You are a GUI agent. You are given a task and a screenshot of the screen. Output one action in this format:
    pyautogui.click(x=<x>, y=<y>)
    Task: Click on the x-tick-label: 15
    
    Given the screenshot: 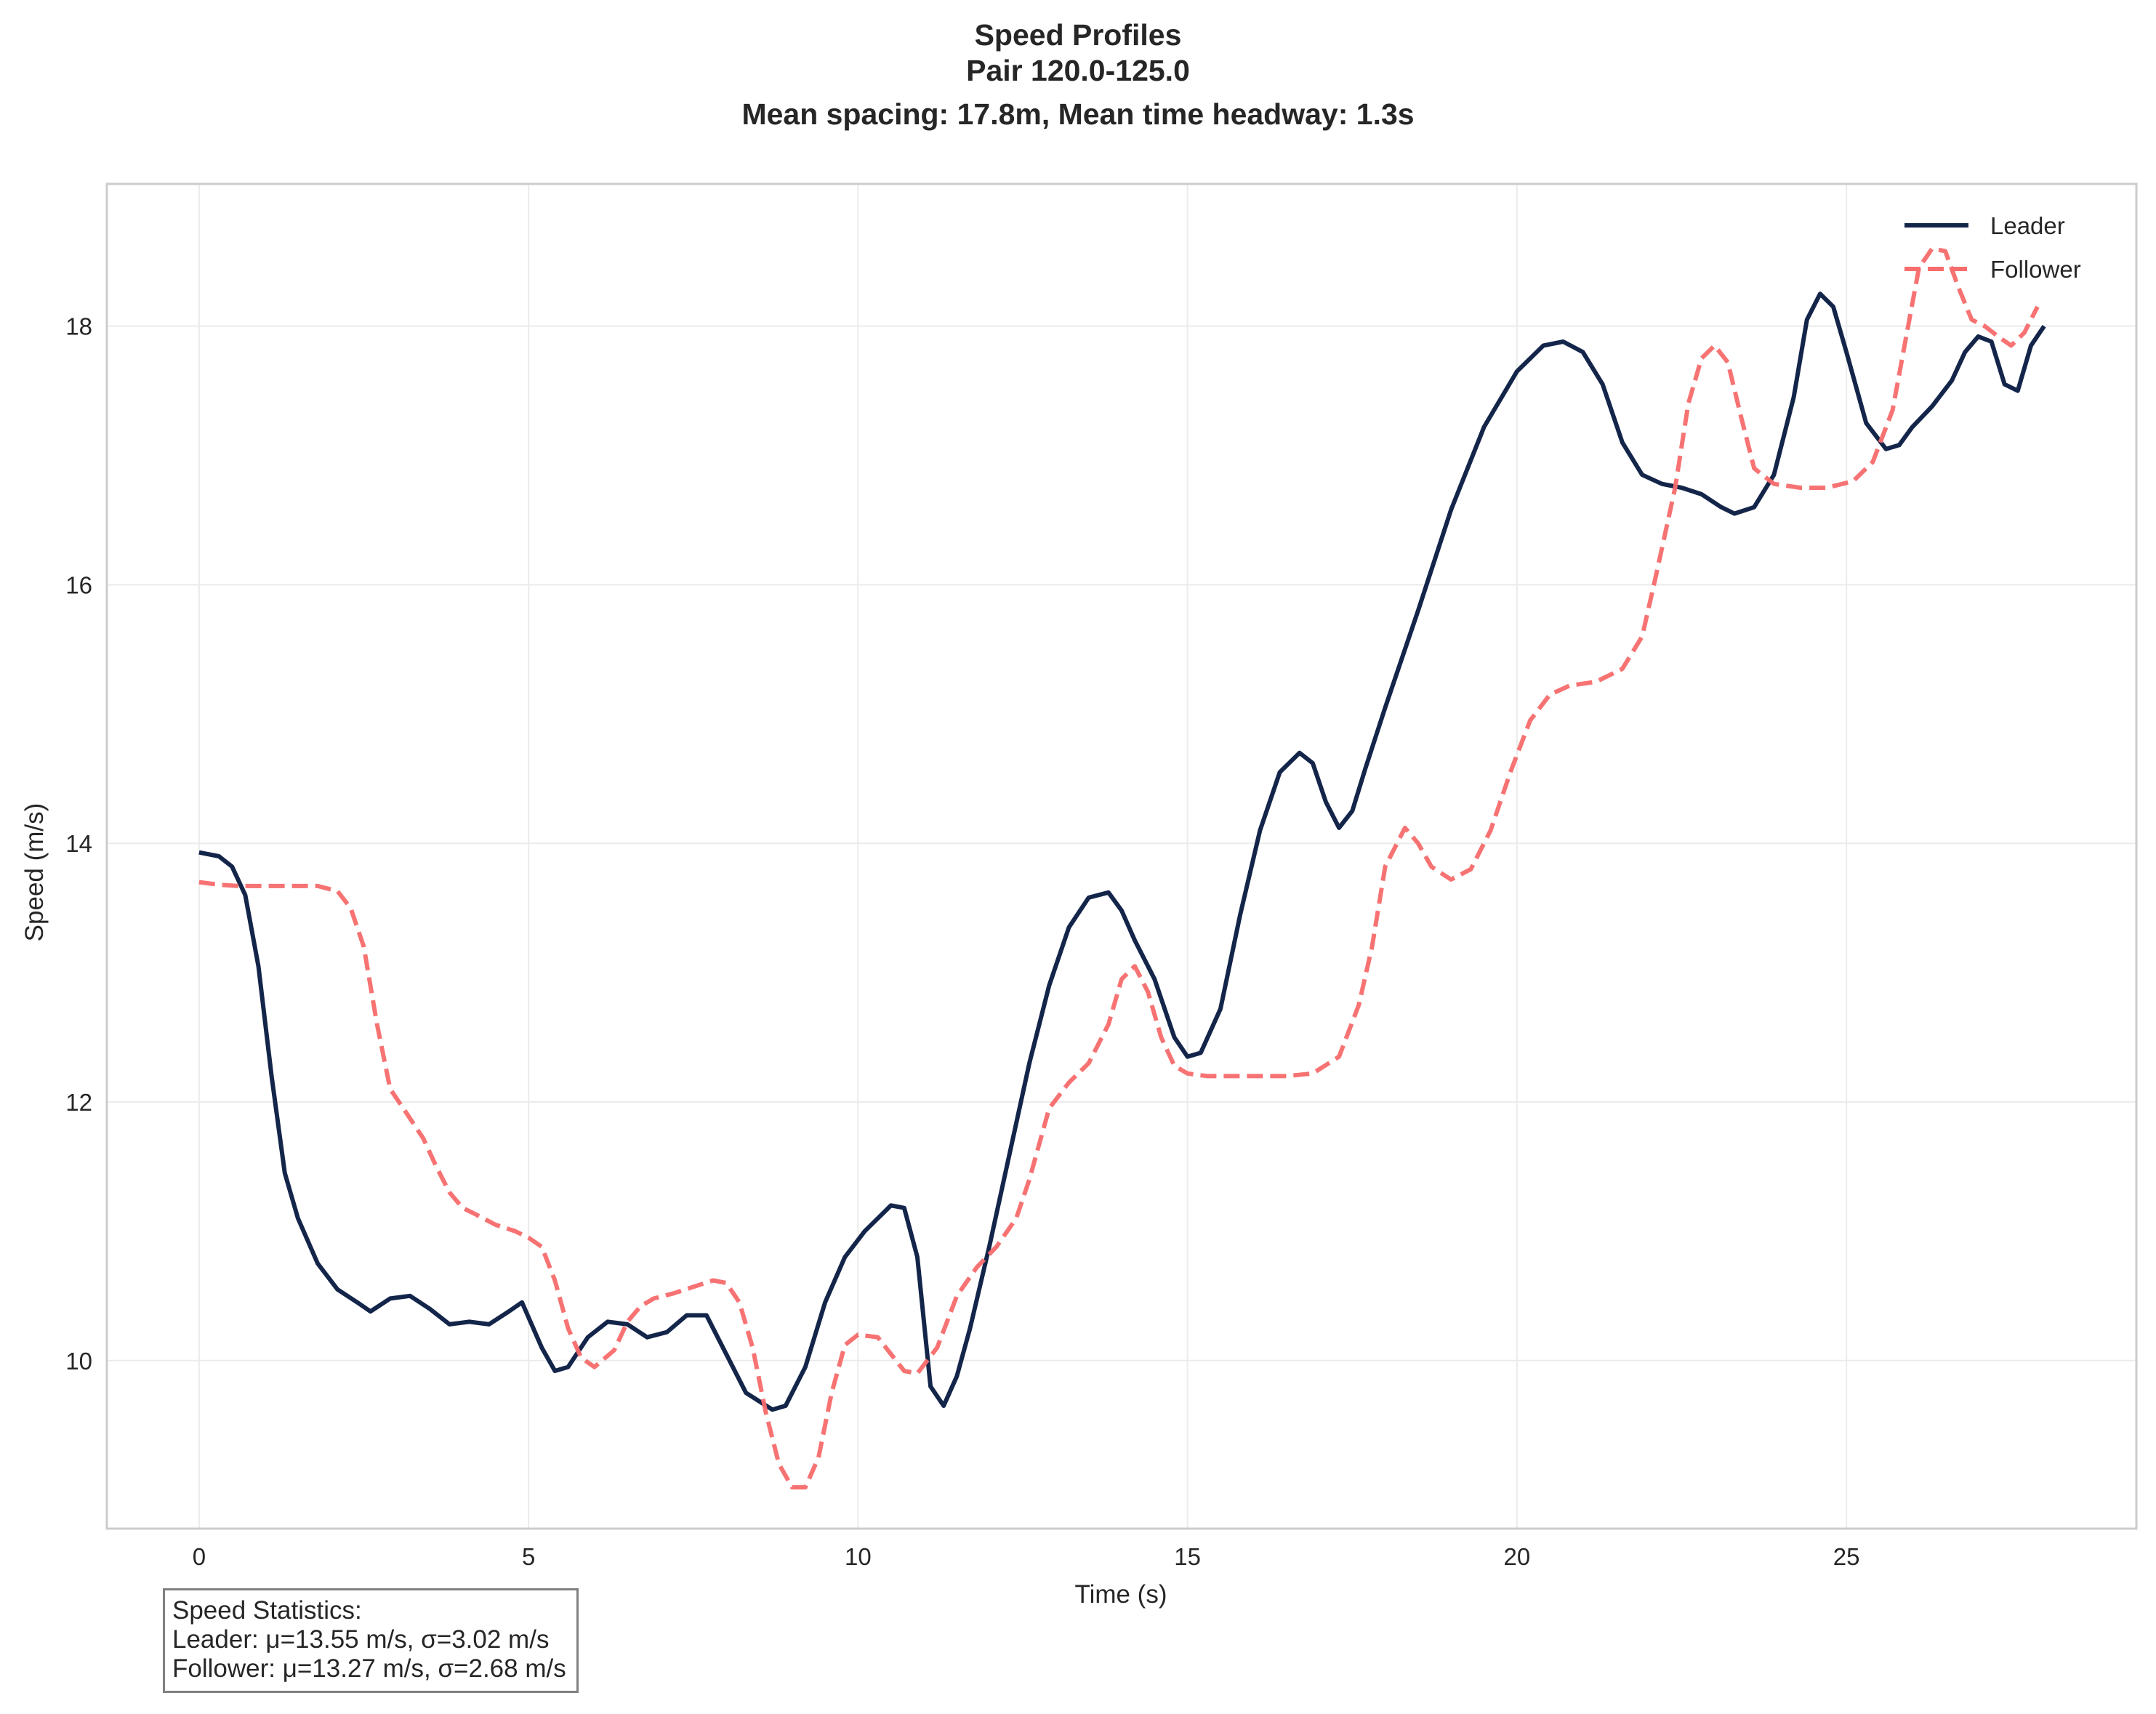 What is the action you would take?
    pyautogui.click(x=1187, y=1557)
    